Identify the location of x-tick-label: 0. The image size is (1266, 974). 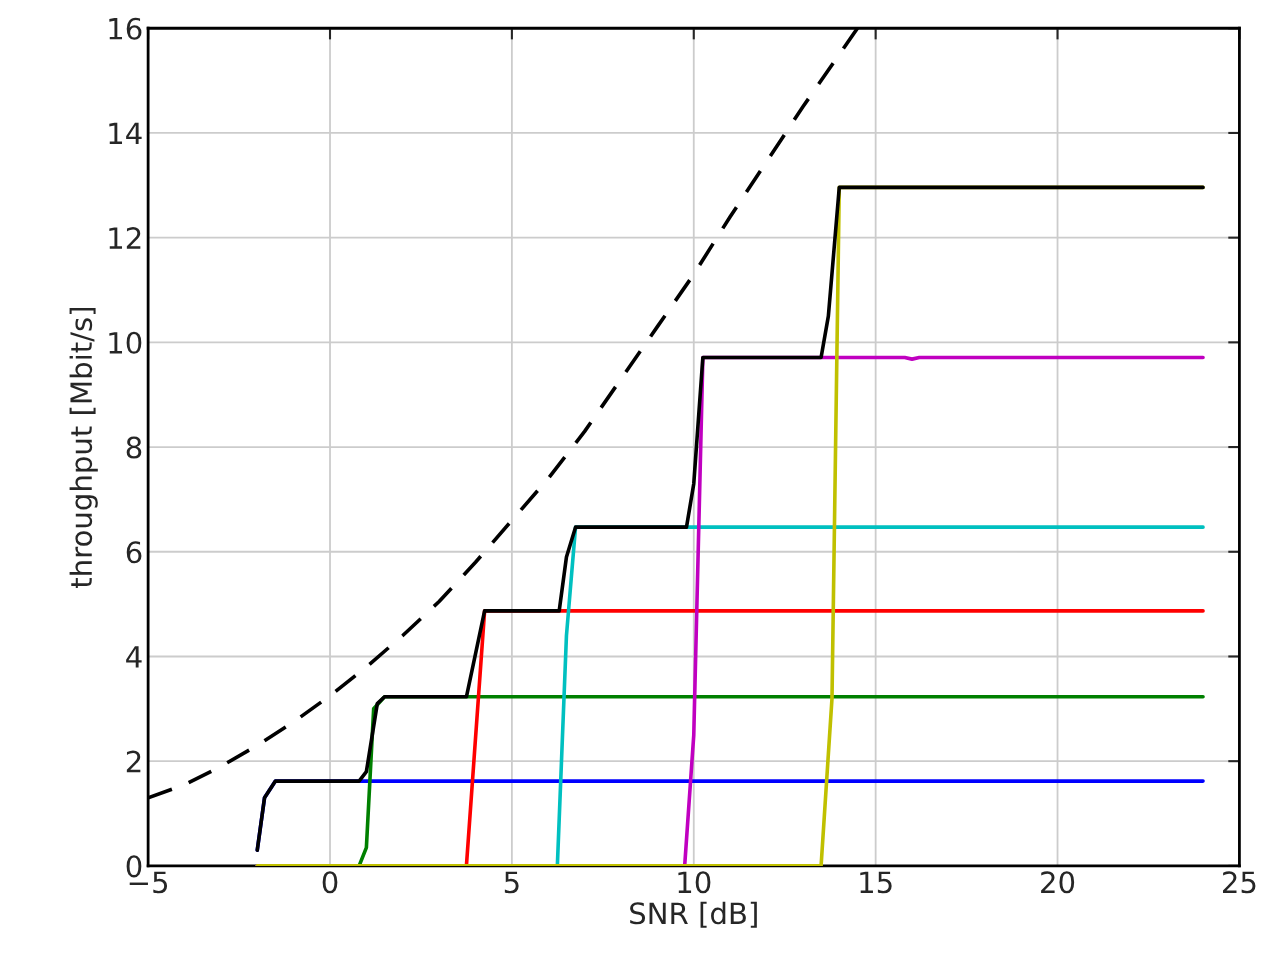
(330, 882).